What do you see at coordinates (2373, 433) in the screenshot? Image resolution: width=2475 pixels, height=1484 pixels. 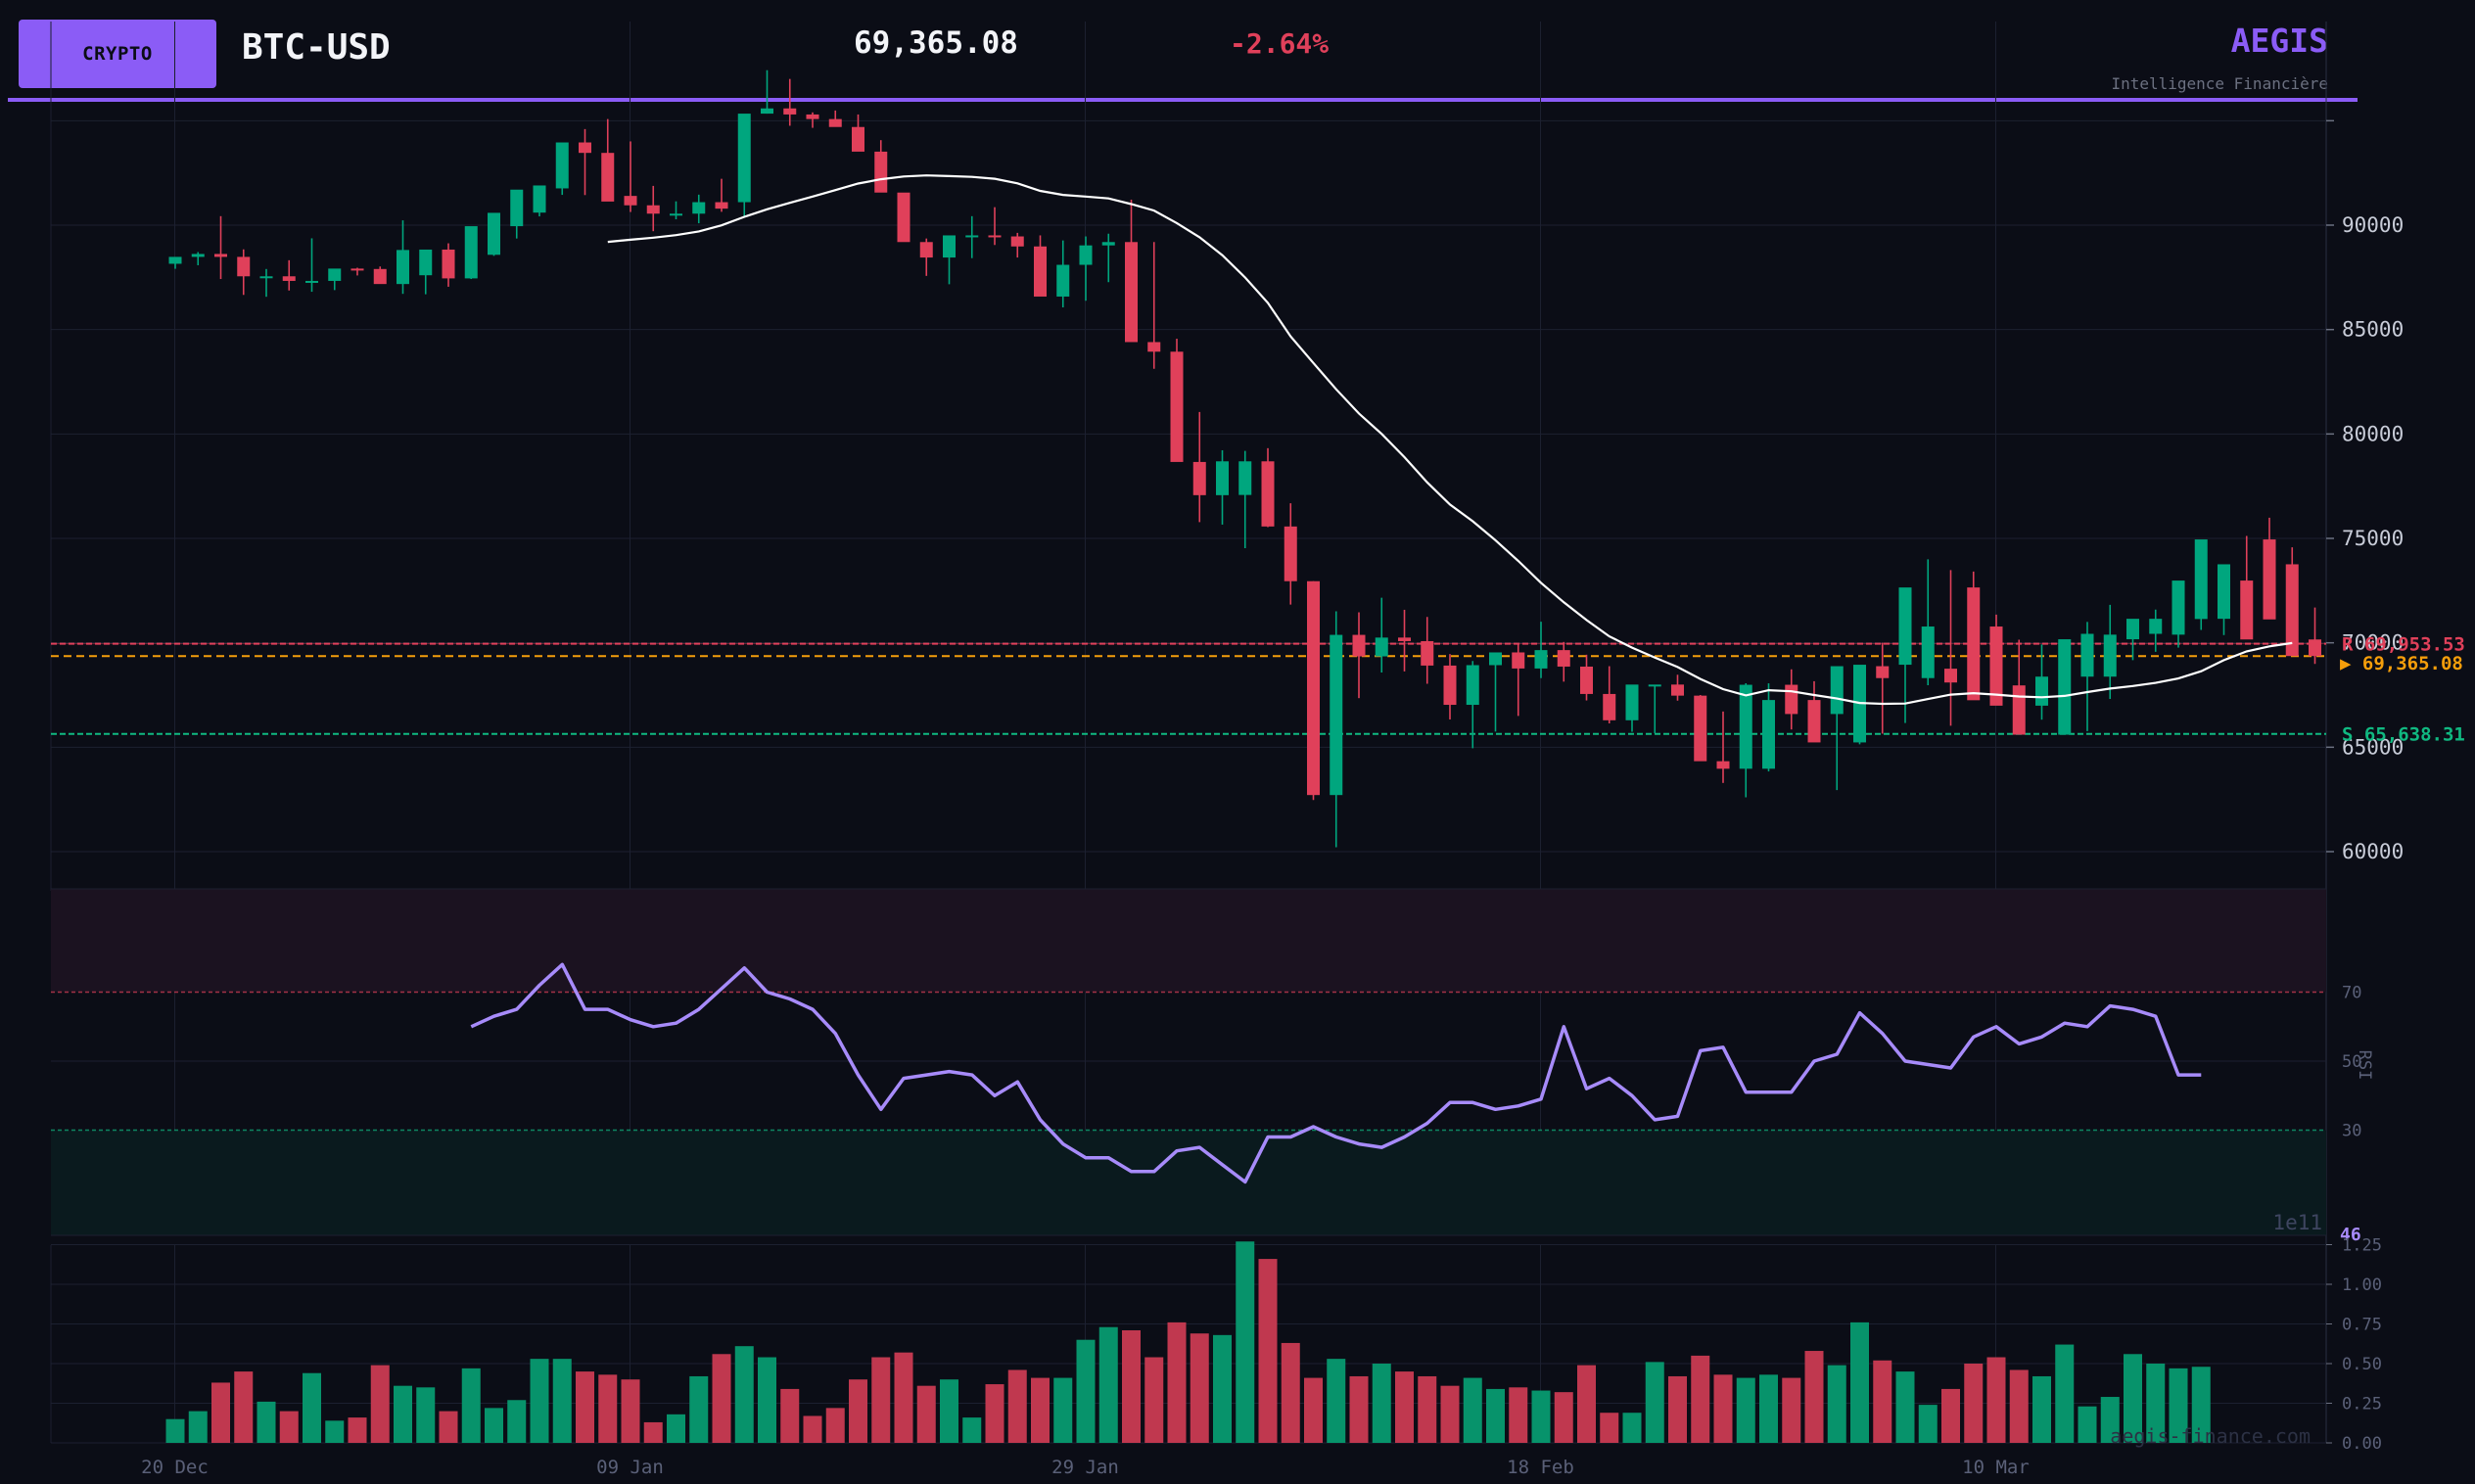 I see `price-tick-label: 80000` at bounding box center [2373, 433].